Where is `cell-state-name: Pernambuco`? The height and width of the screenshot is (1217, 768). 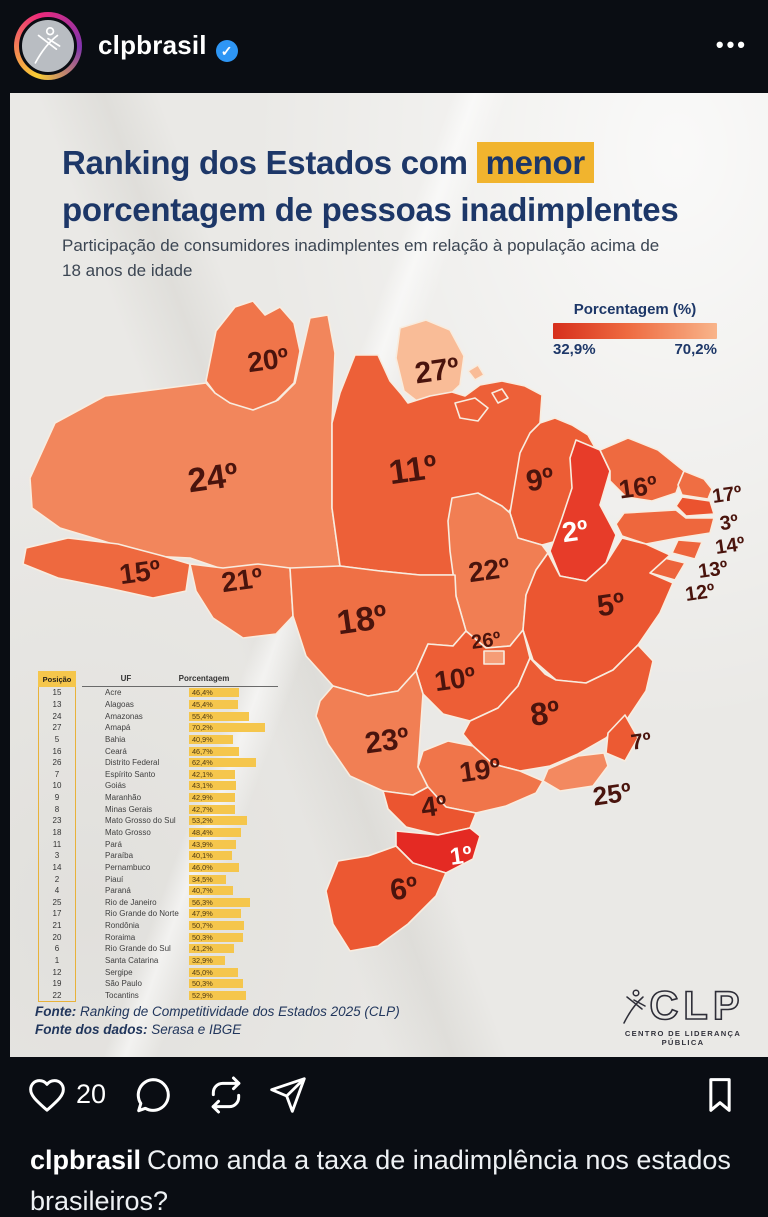 cell-state-name: Pernambuco is located at coordinates (128, 867).